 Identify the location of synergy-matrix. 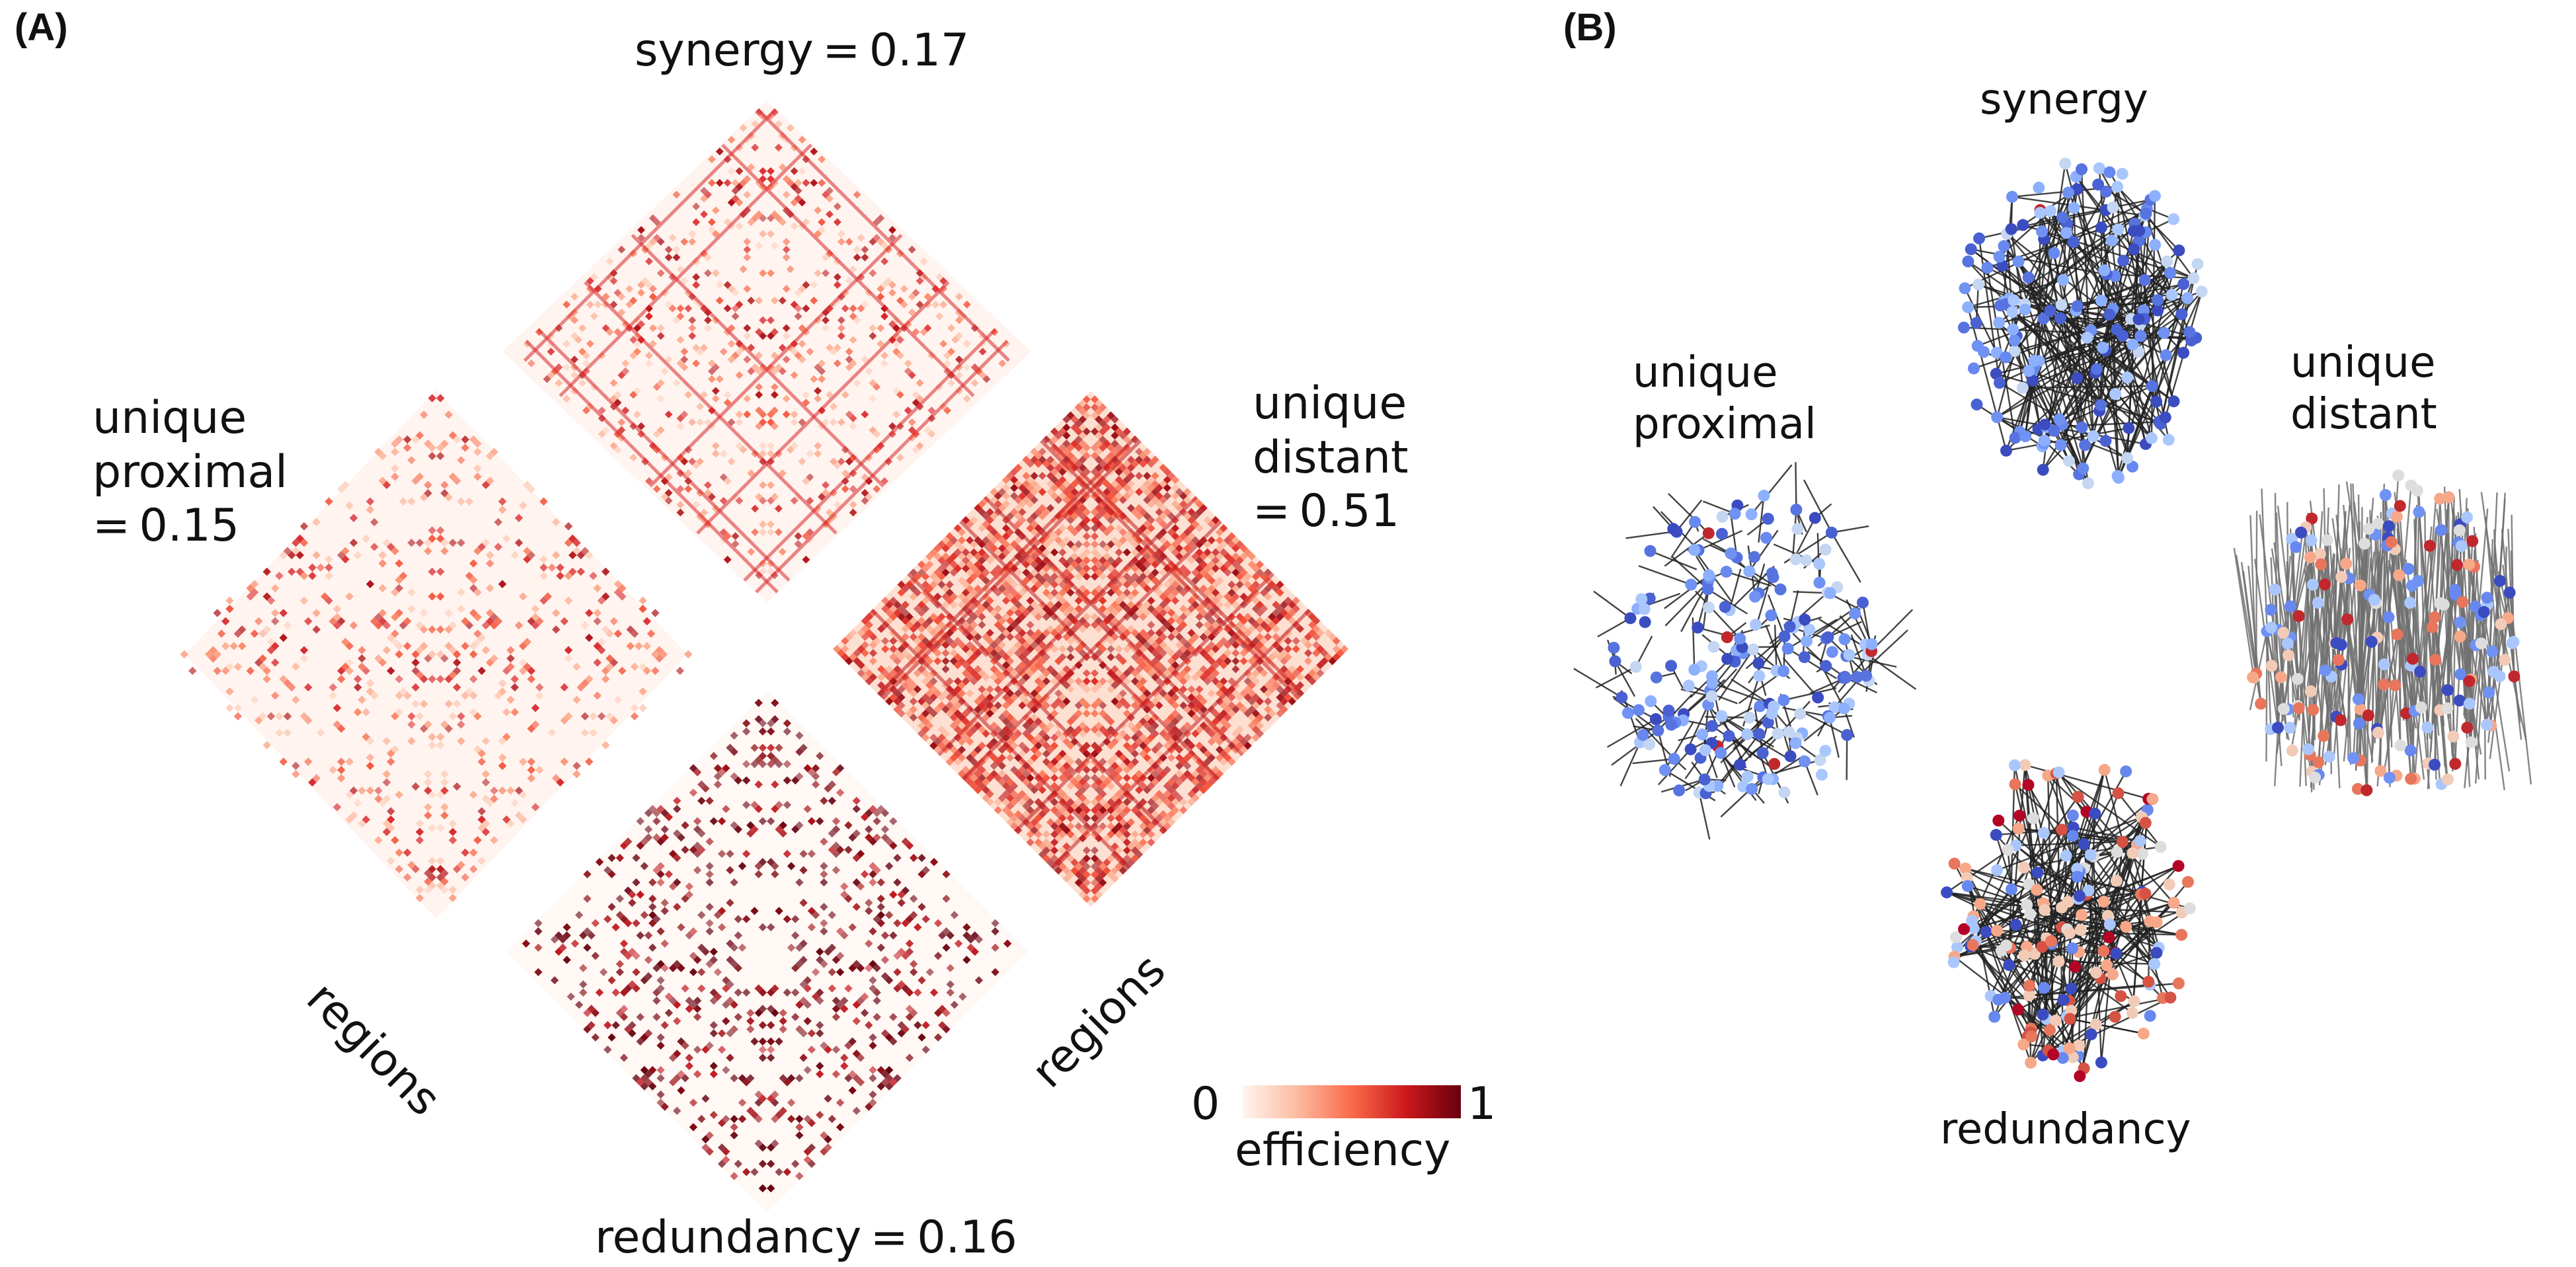
(766, 352).